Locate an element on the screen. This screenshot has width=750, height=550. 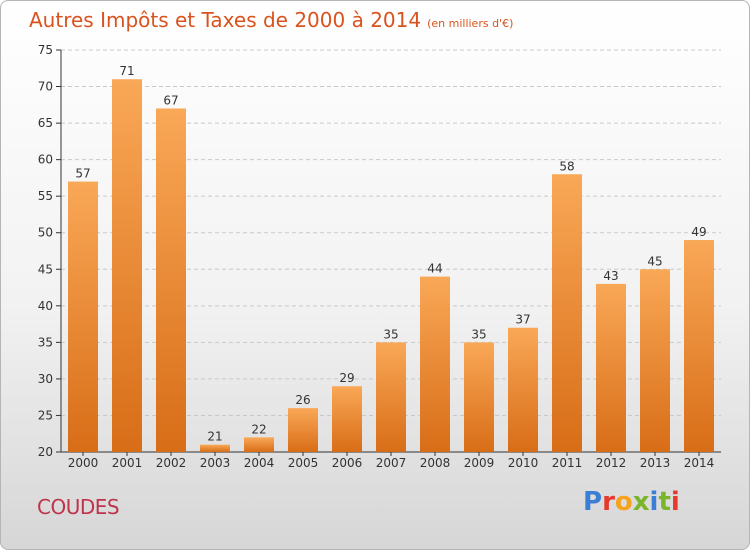
data-label: 44 is located at coordinates (434, 269).